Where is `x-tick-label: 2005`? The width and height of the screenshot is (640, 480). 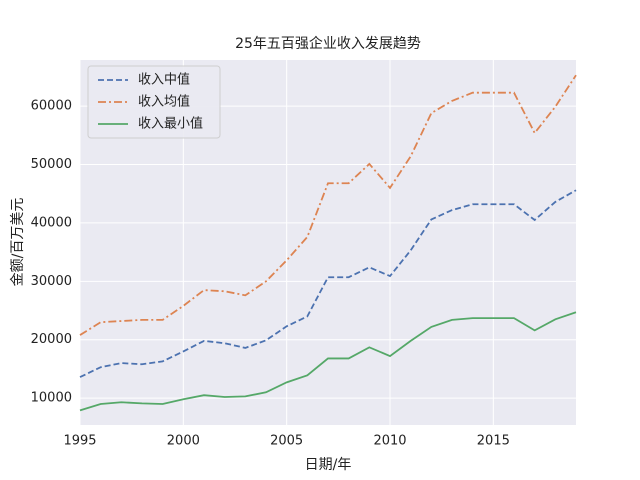 x-tick-label: 2005 is located at coordinates (286, 441).